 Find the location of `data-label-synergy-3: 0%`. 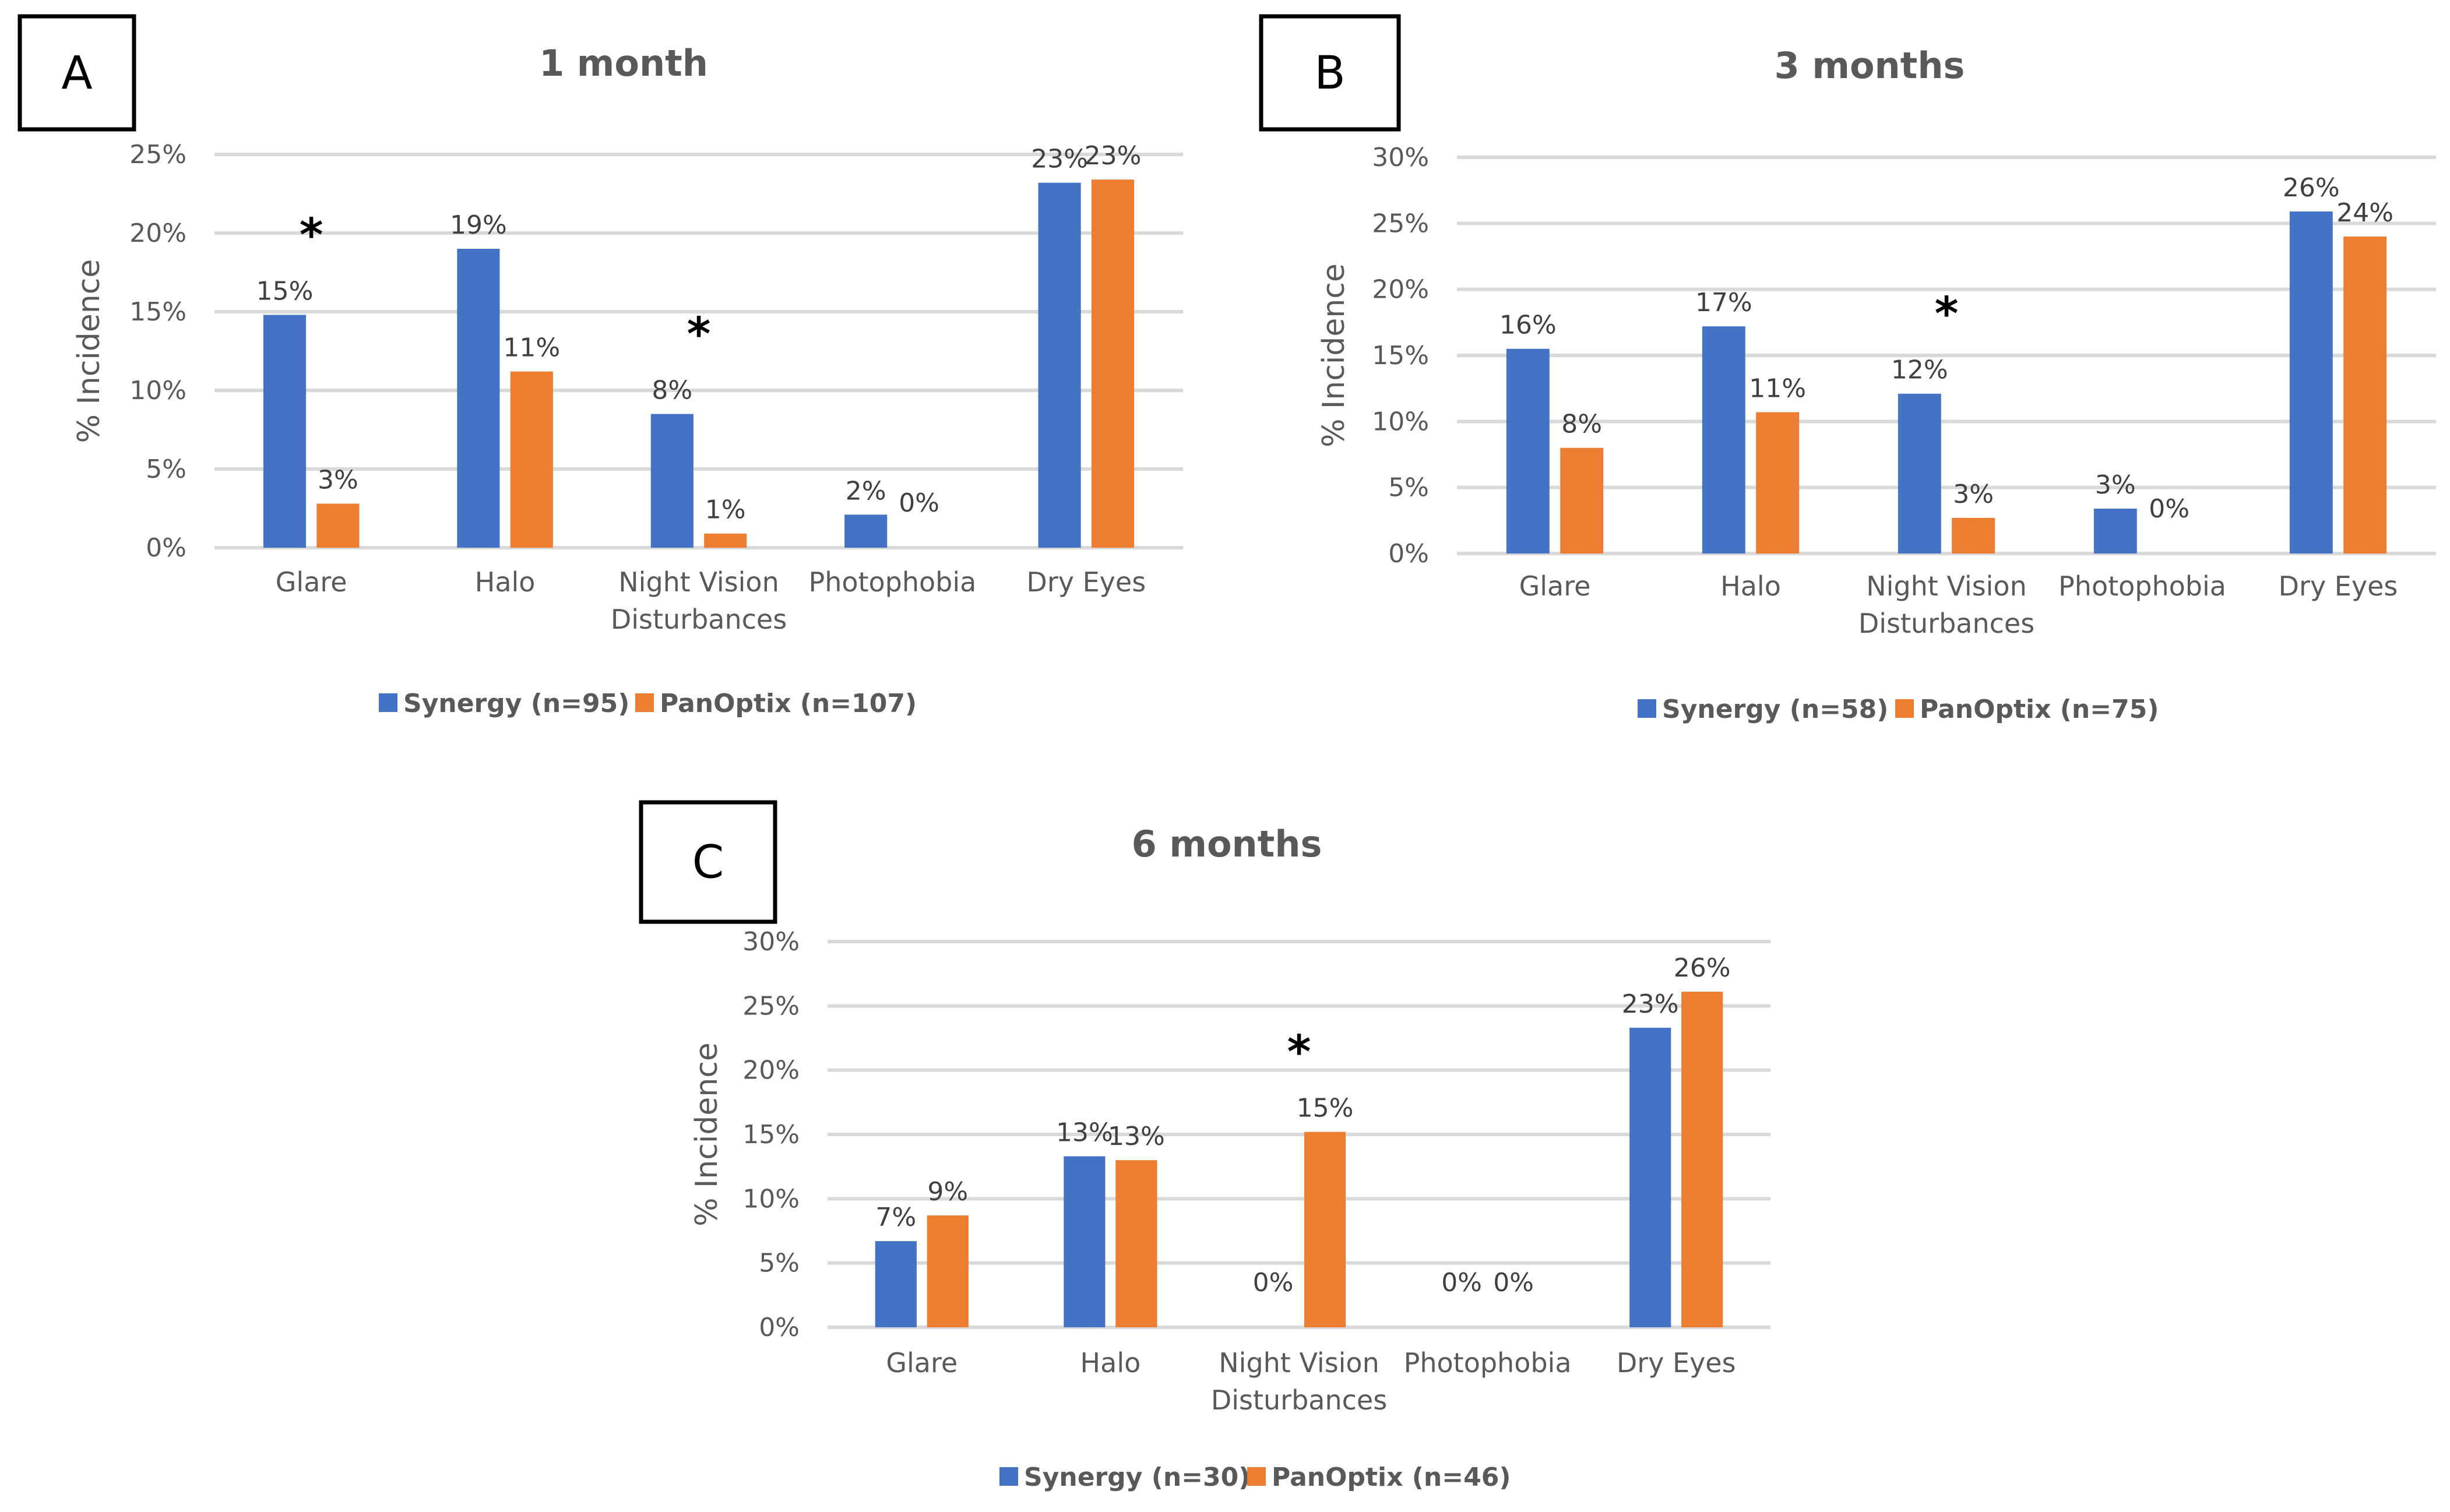

data-label-synergy-3: 0% is located at coordinates (1461, 1283).